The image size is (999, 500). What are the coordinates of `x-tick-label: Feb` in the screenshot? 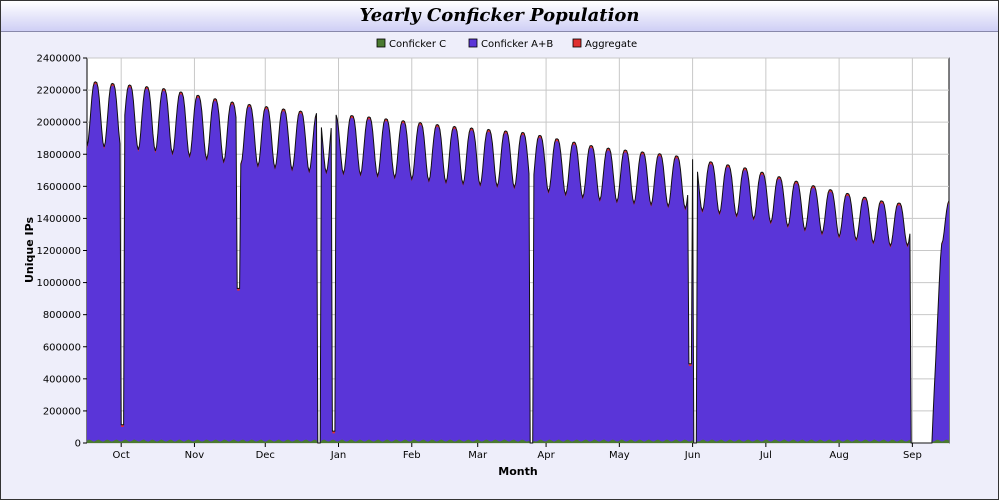 It's located at (412, 455).